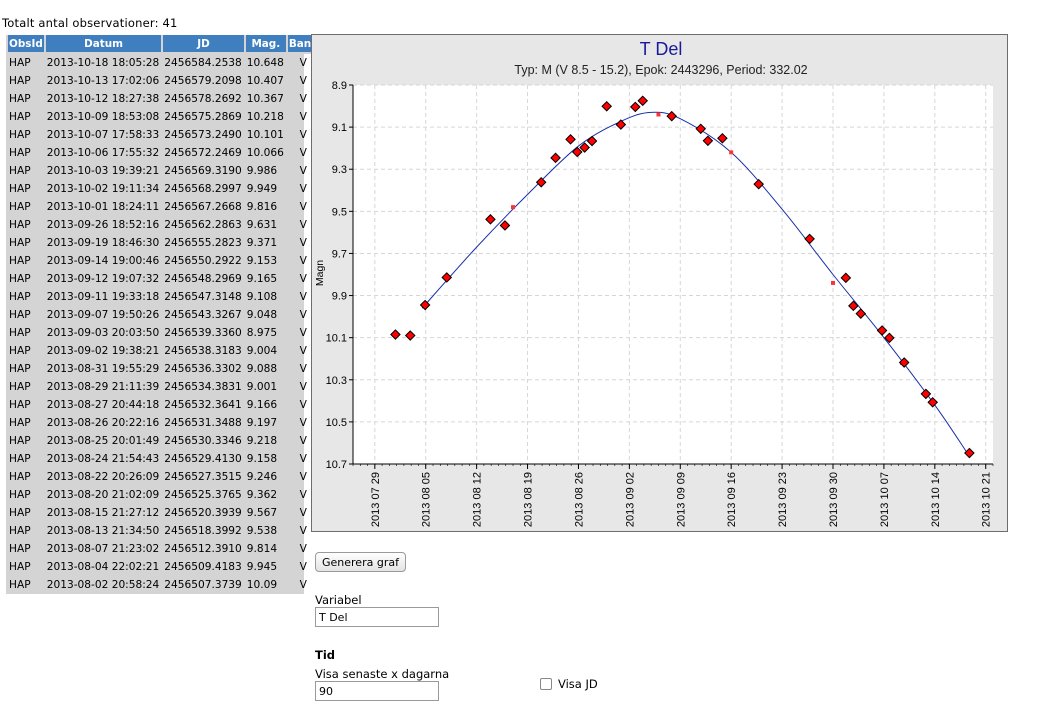  I want to click on table-row: HAP 2013-10-01 18:24:11 2456567.2668 9.816 V, so click(164, 207).